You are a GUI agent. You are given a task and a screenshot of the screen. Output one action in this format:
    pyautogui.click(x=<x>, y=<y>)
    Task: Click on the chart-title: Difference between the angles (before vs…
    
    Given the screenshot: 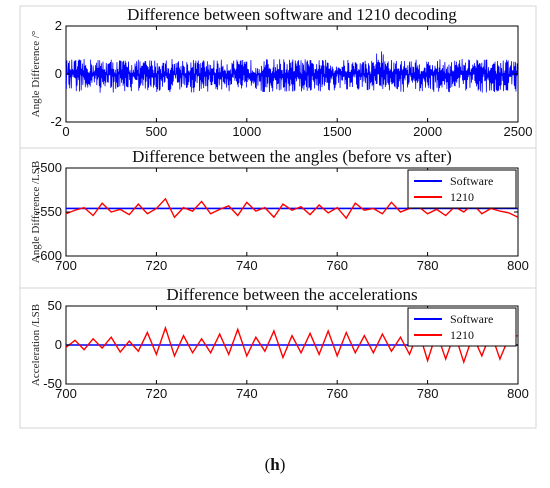 What is the action you would take?
    pyautogui.click(x=292, y=156)
    